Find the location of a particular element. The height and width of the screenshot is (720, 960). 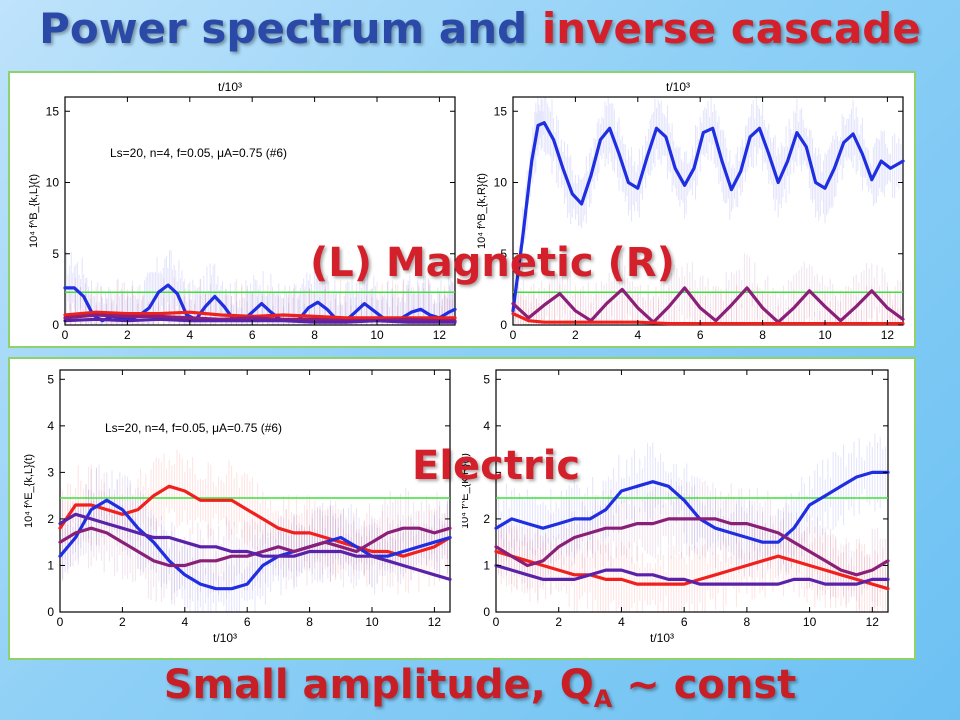

series-line-red is located at coordinates (260, 315).